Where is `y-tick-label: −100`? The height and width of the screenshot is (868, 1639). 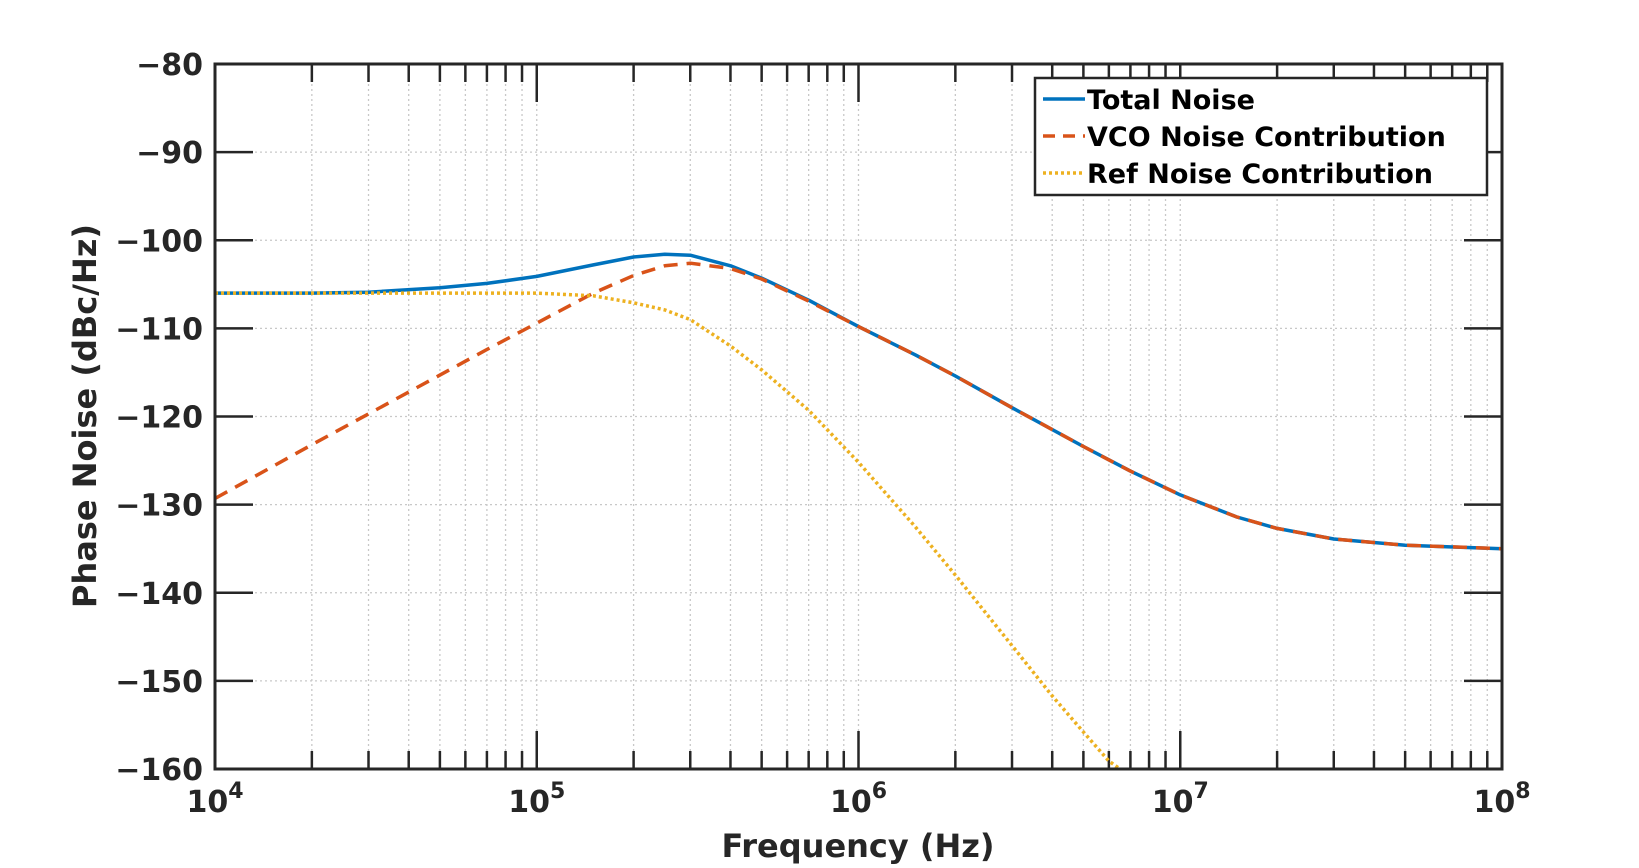
y-tick-label: −100 is located at coordinates (159, 241).